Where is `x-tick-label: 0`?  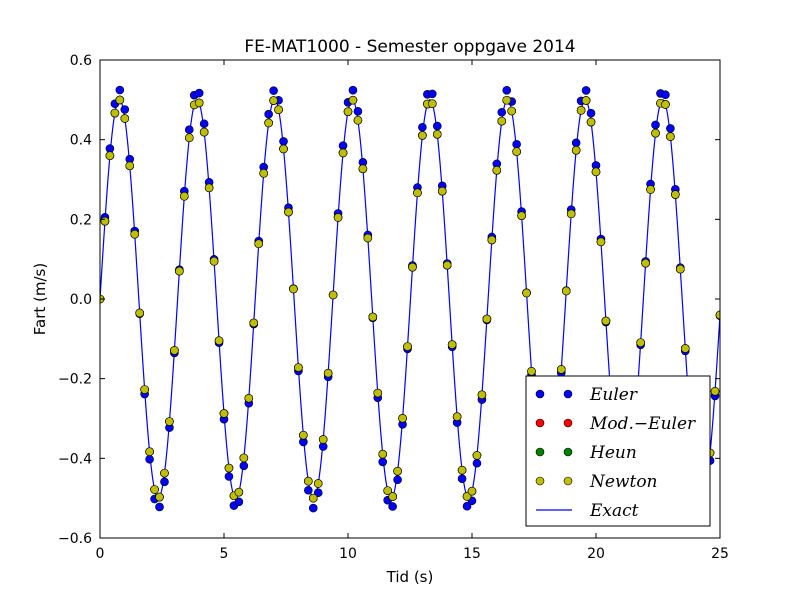 x-tick-label: 0 is located at coordinates (100, 554).